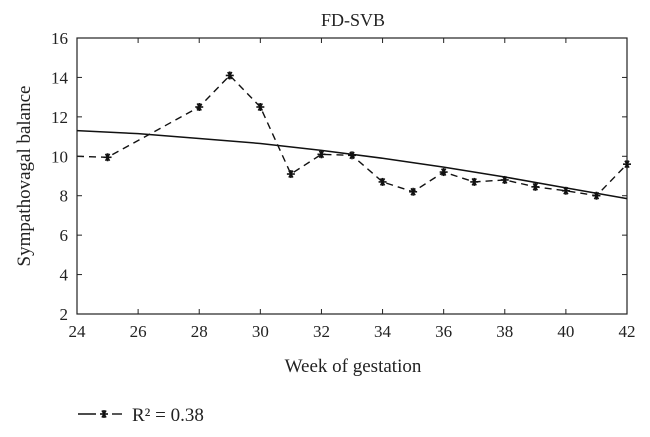 This screenshot has width=650, height=437. Describe the element at coordinates (59, 38) in the screenshot. I see `y-tick-label: 16` at that location.